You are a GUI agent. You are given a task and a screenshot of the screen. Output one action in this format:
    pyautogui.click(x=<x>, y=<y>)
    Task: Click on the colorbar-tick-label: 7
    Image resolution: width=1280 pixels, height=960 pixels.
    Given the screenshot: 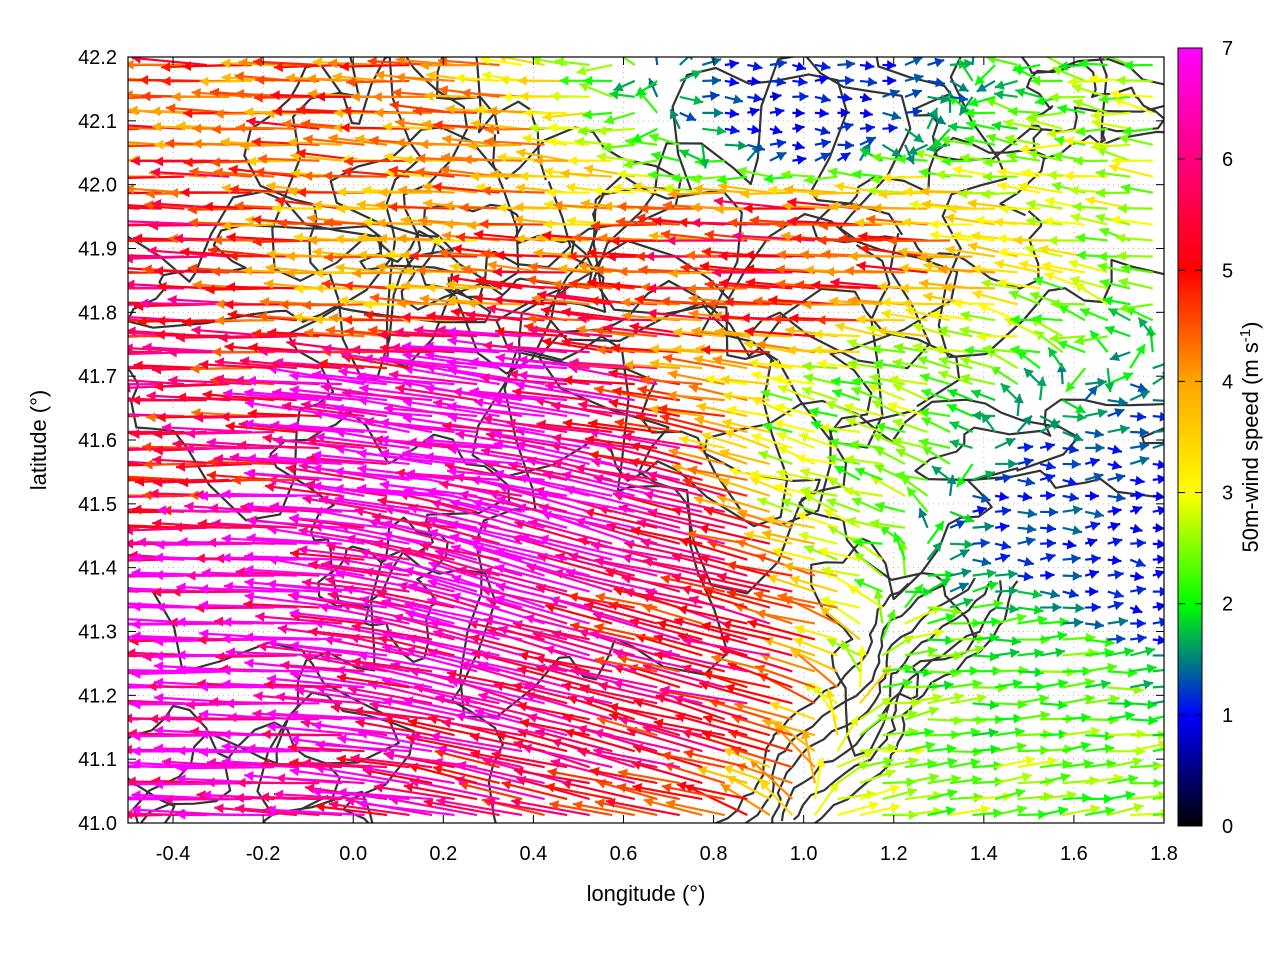 What is the action you would take?
    pyautogui.click(x=1227, y=49)
    